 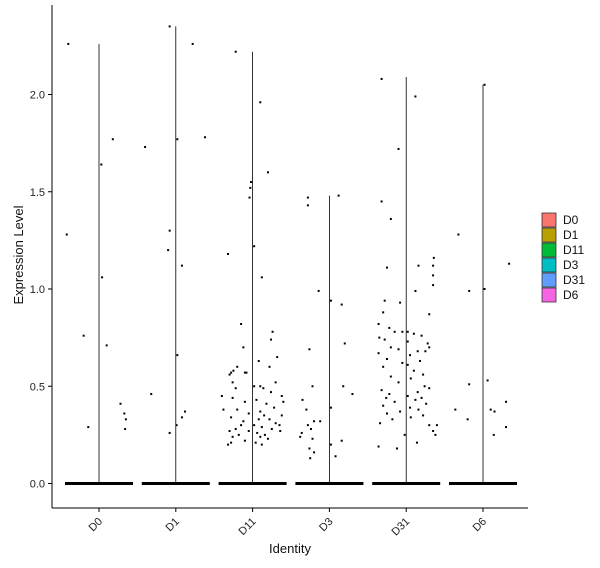 What do you see at coordinates (290, 548) in the screenshot?
I see `x-axis-title: Identity` at bounding box center [290, 548].